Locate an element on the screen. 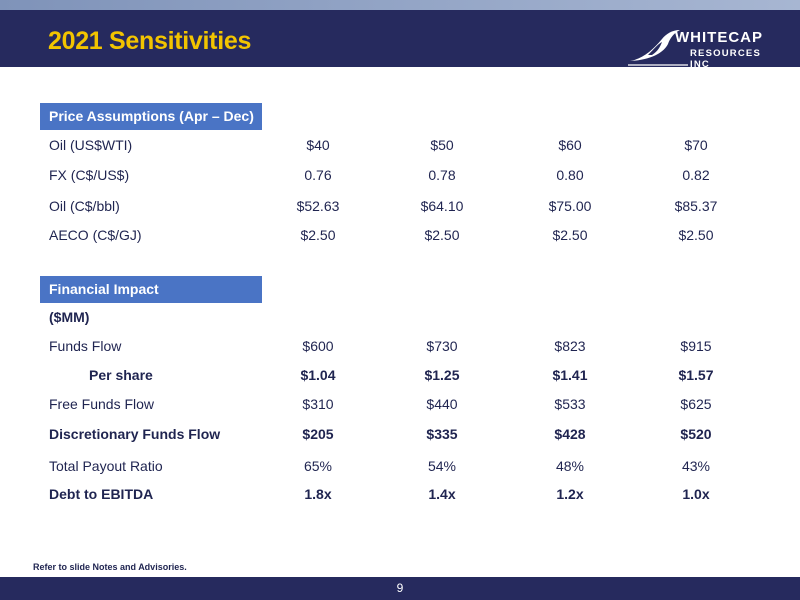  wave-logo-icon is located at coordinates (658, 48).